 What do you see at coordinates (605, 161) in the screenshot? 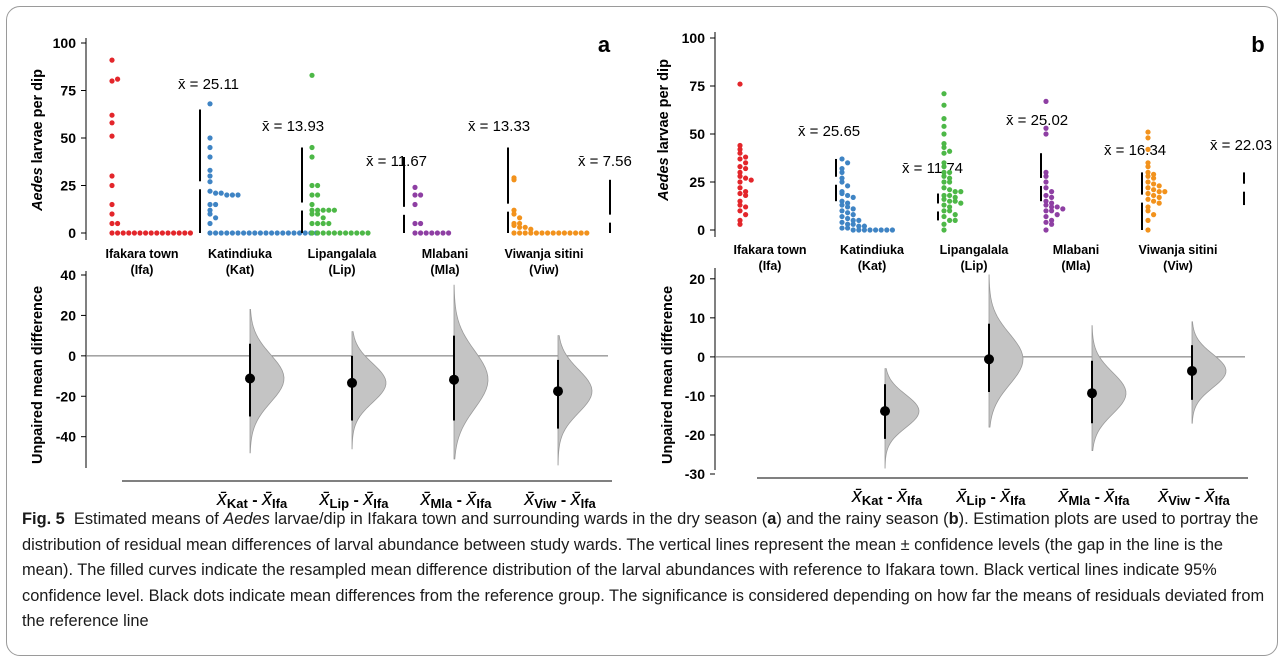
I see `panel-a-mean-label-4: x̄ = 7.56` at bounding box center [605, 161].